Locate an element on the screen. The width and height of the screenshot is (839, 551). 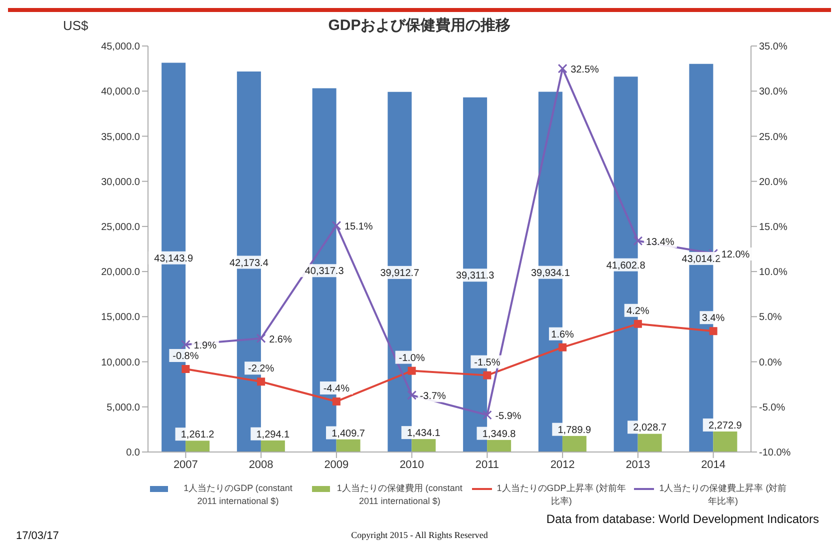
data-label: 43,143.9 is located at coordinates (174, 258).